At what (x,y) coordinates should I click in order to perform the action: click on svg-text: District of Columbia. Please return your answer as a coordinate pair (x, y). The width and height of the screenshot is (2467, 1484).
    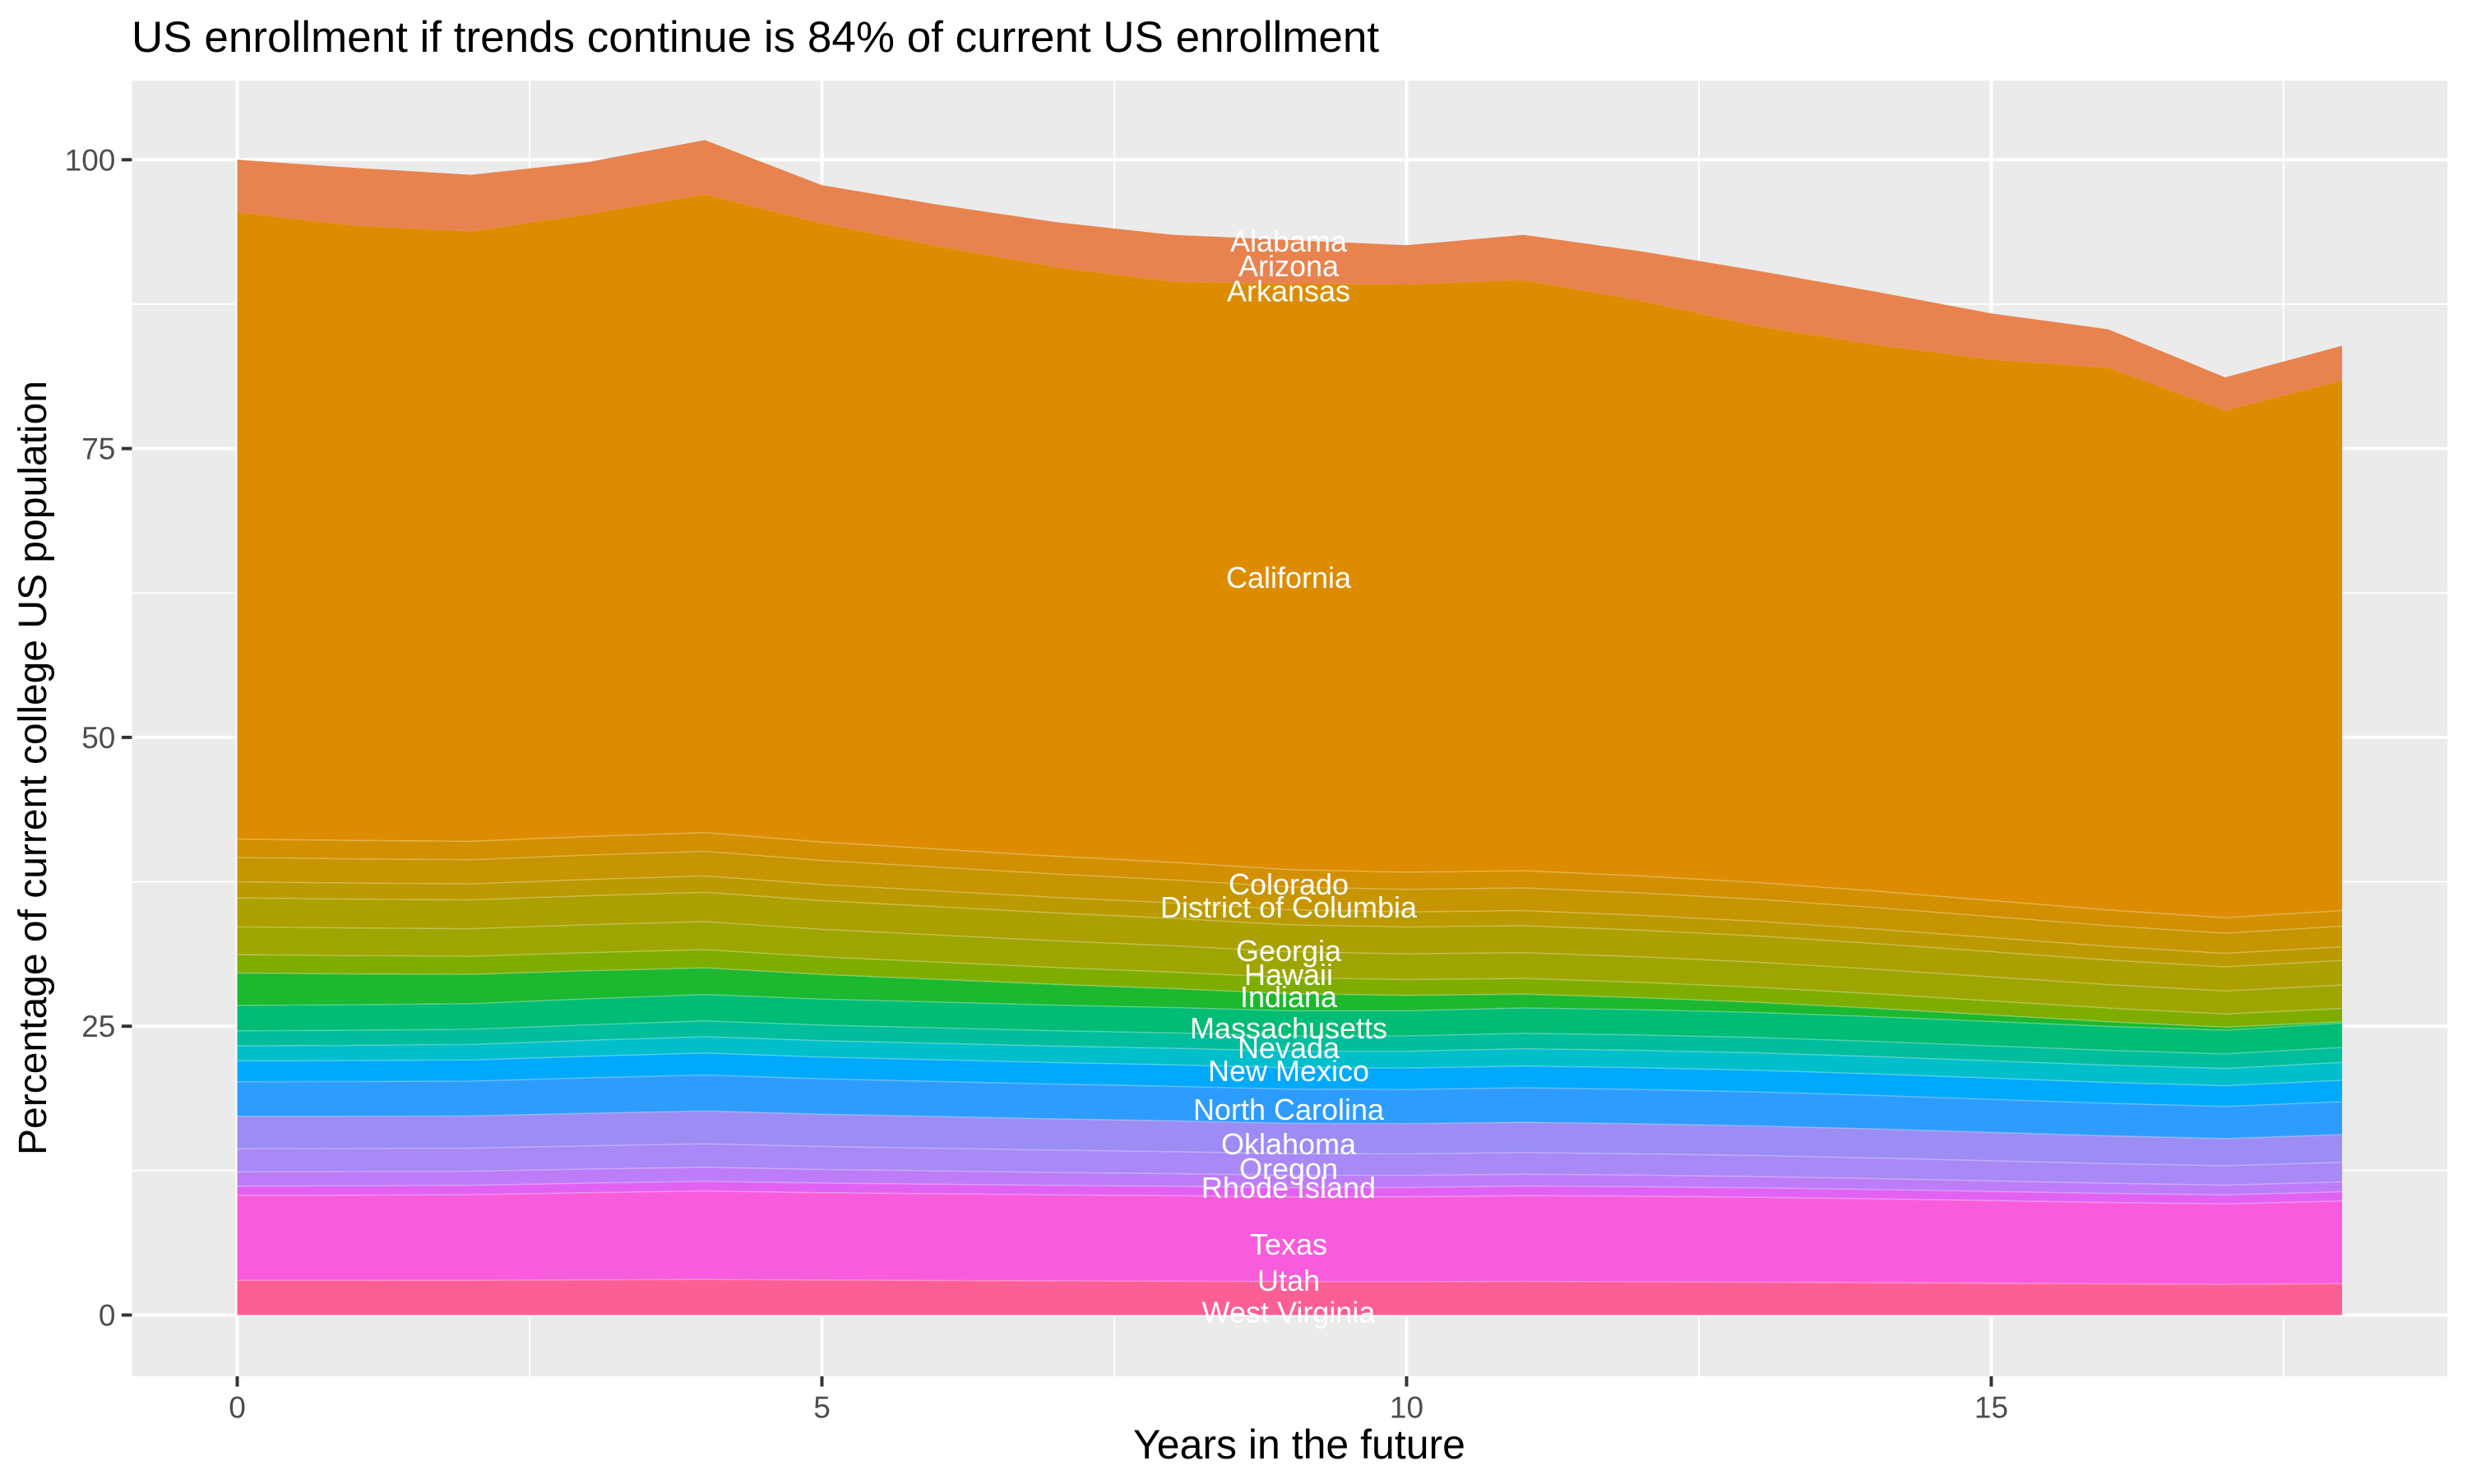
    Looking at the image, I should click on (1289, 907).